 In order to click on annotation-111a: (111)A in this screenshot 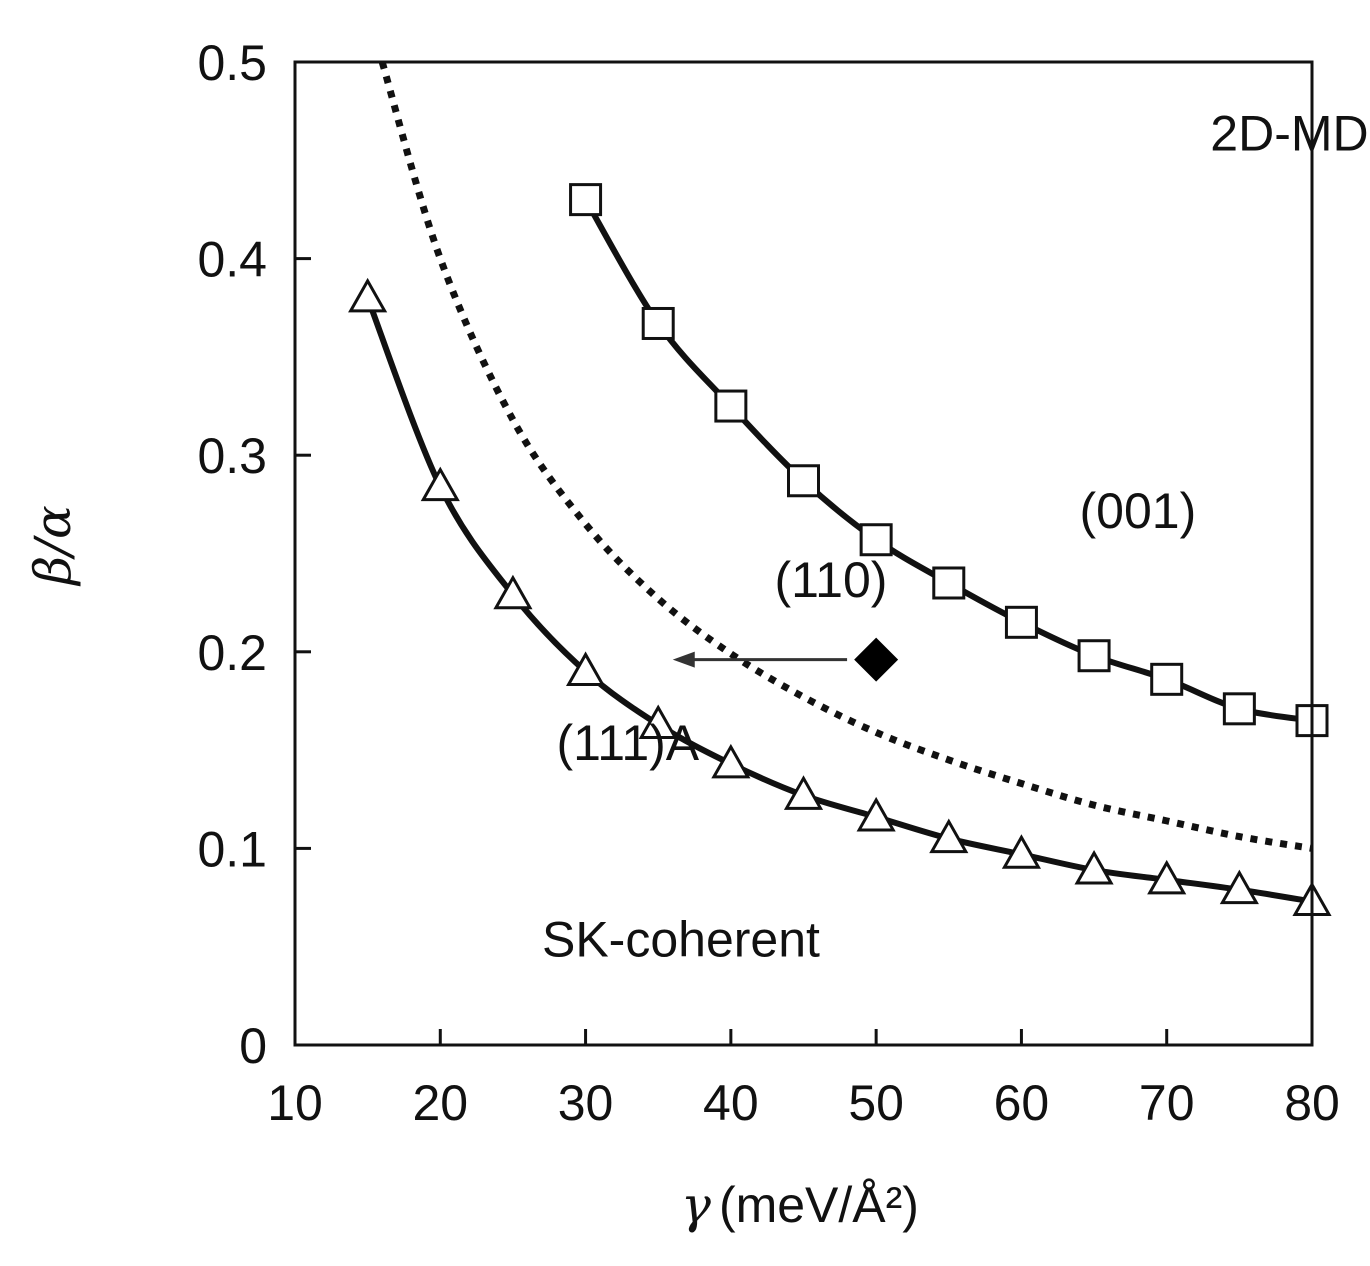, I will do `click(628, 743)`.